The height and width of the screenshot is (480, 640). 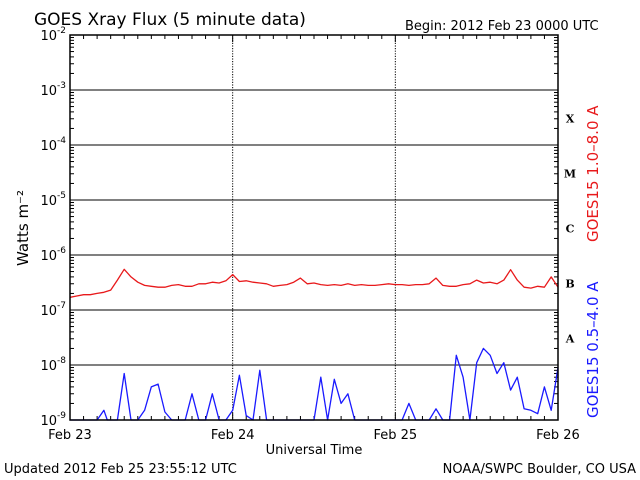 I want to click on flare-class-M: M, so click(x=570, y=174).